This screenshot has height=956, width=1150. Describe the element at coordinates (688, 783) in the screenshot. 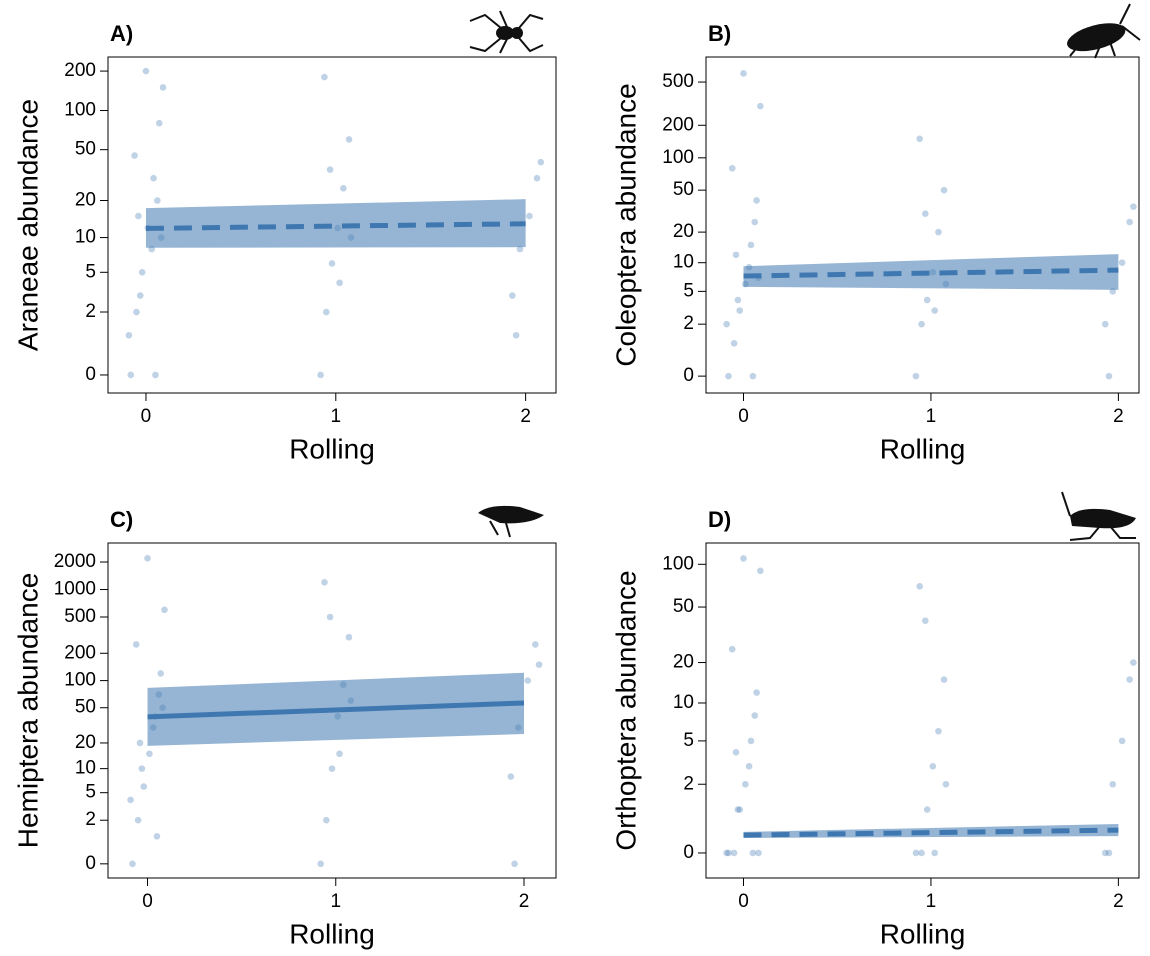

I see `y-tick-label: 2` at that location.